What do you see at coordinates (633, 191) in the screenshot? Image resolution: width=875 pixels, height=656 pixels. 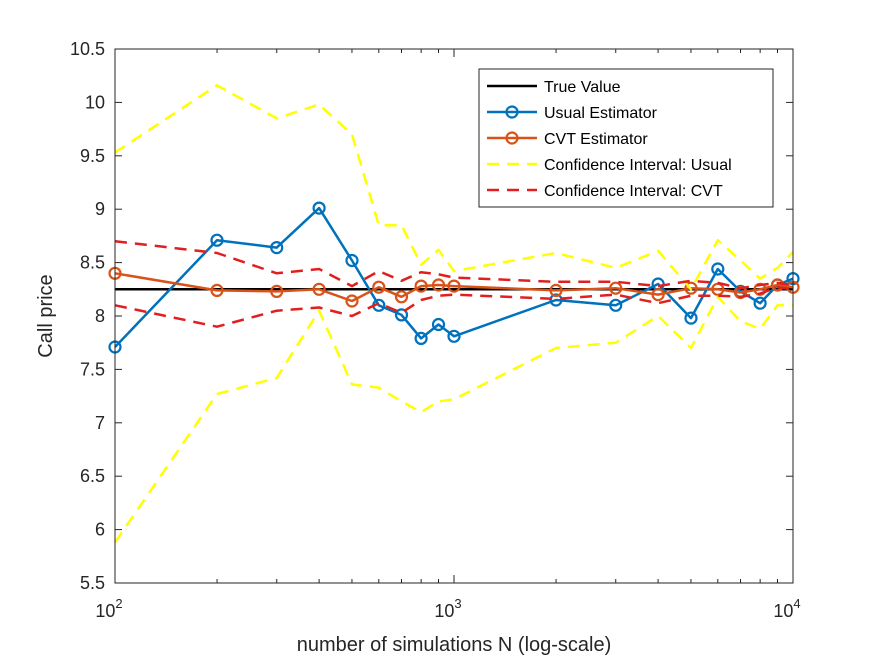 I see `legend-entry: Confidence Interval: CVT` at bounding box center [633, 191].